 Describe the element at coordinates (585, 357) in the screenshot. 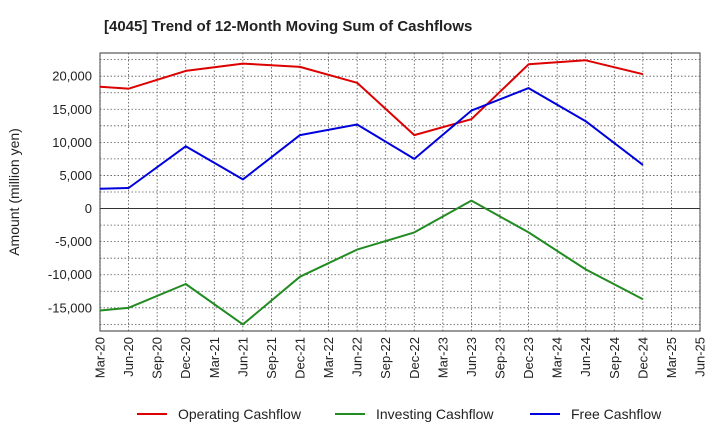

I see `x-tick-label: Jun-24` at that location.